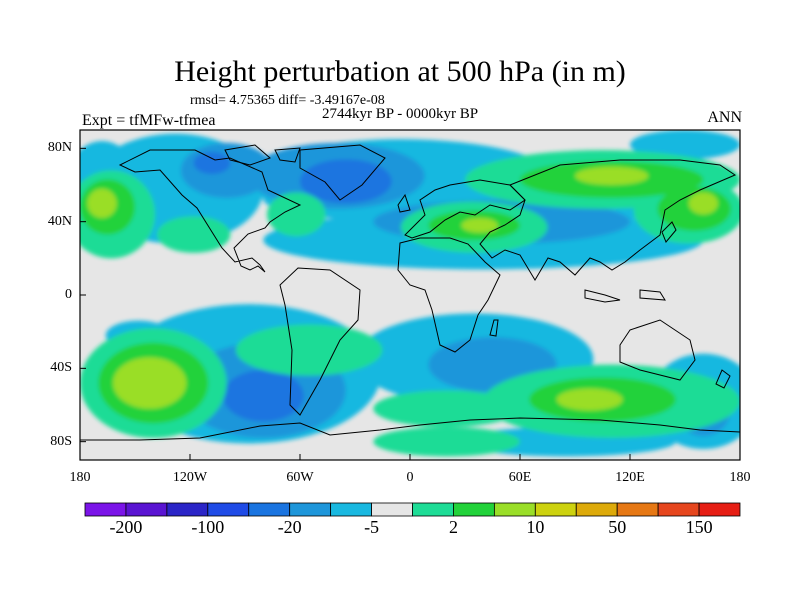 This screenshot has height=600, width=800. Describe the element at coordinates (61, 368) in the screenshot. I see `lat-tick-label: 40S` at that location.